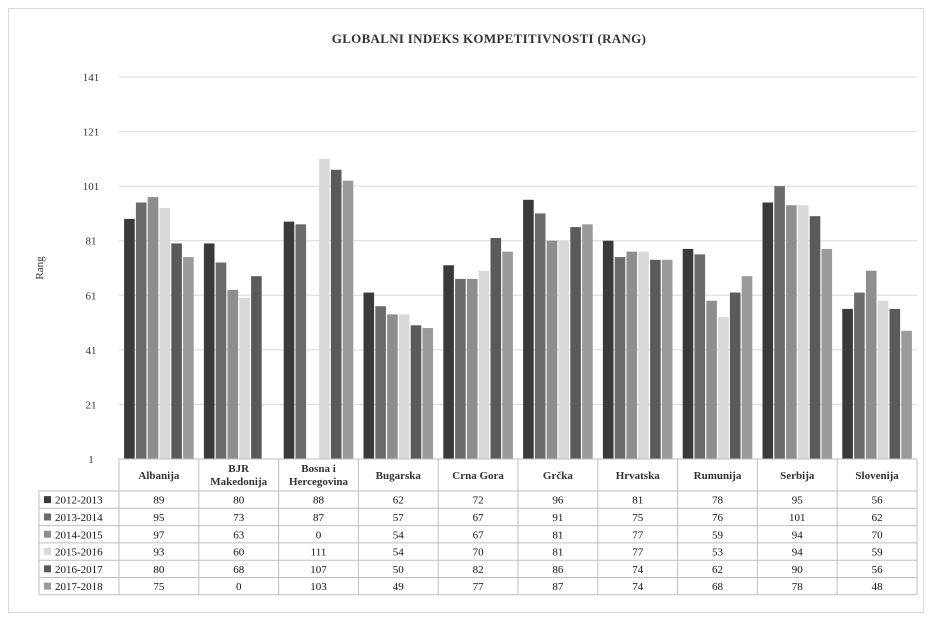  I want to click on category-label: Rumunija, so click(718, 476).